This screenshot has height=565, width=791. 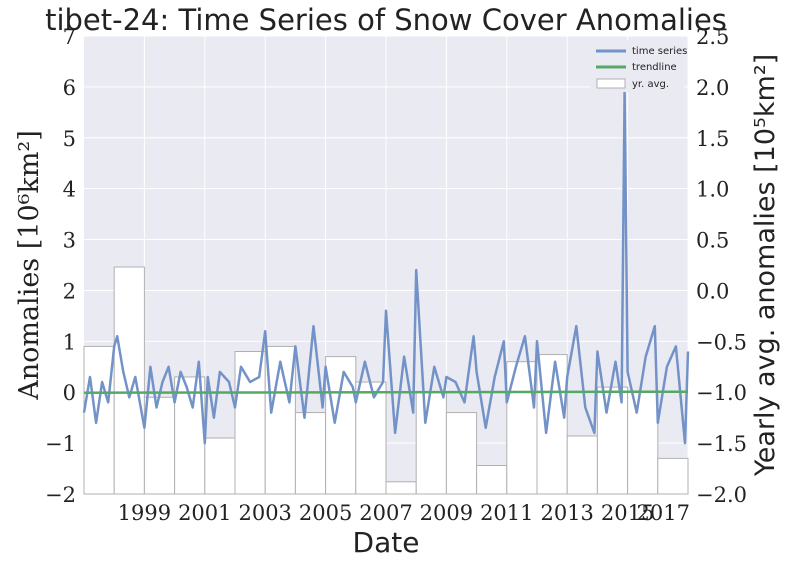 I want to click on legend-label-trendline: trendline, so click(x=654, y=67).